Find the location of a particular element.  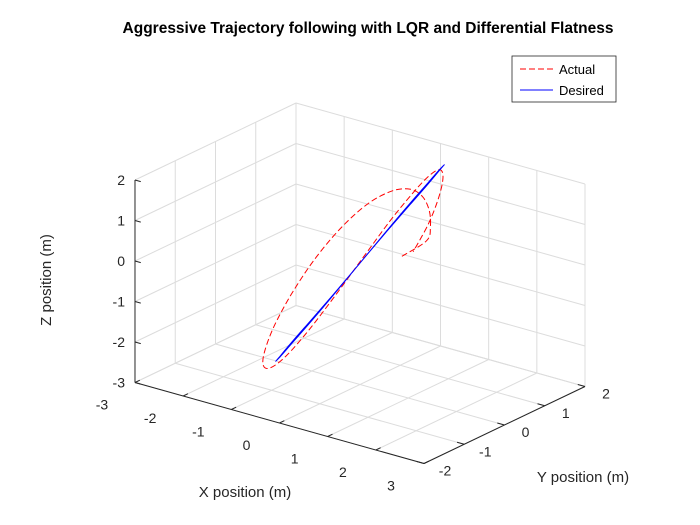

x-tick-label: 3 is located at coordinates (391, 486).